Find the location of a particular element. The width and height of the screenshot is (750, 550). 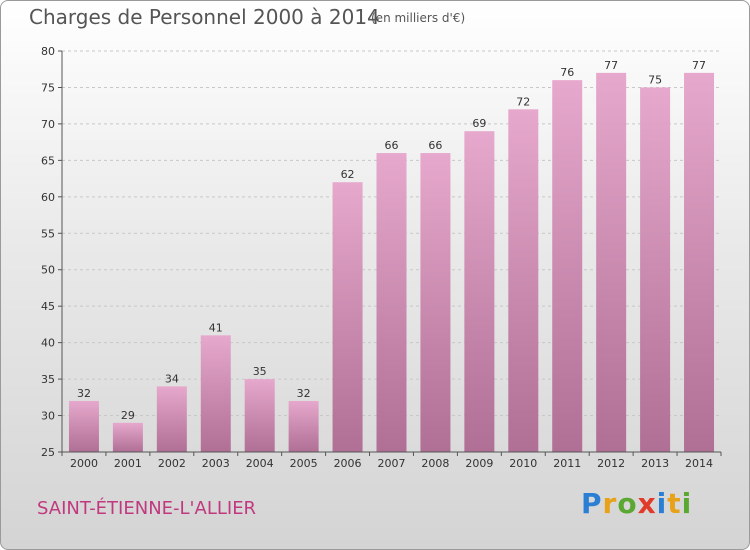

chart-title: Charges de Personnel 2000 à 2014 is located at coordinates (204, 17).